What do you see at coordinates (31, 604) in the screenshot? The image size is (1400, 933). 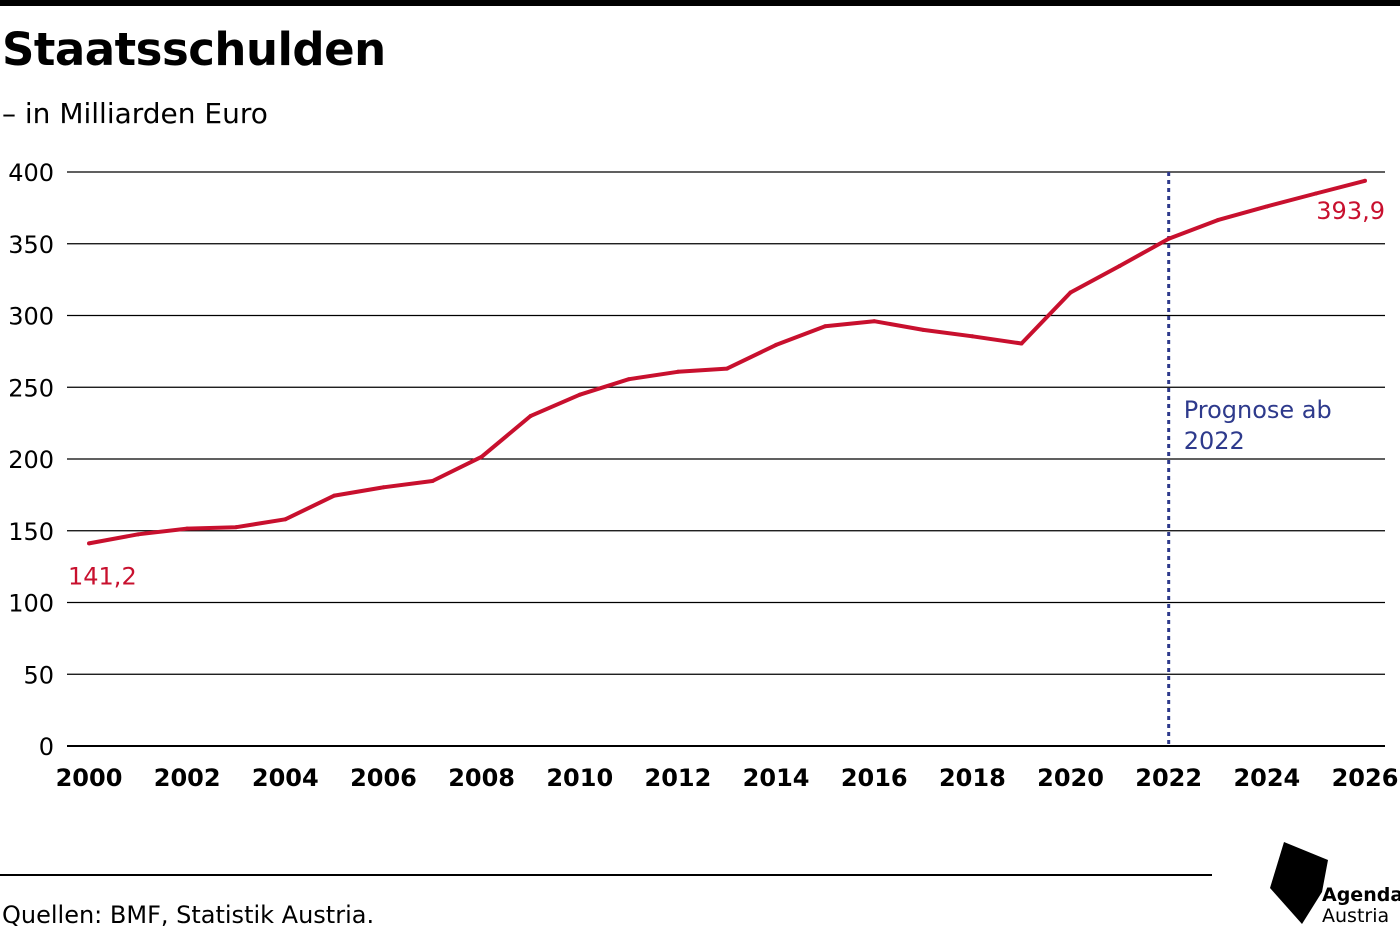 I see `y-tick-label: 100` at bounding box center [31, 604].